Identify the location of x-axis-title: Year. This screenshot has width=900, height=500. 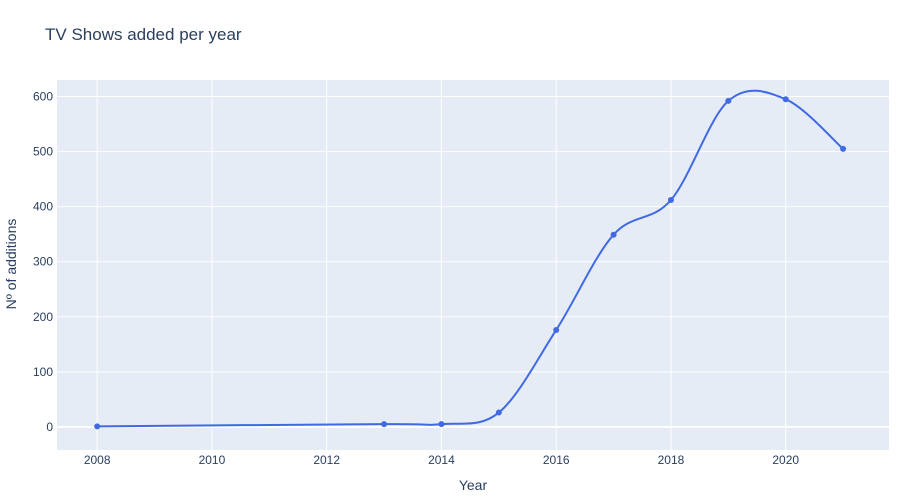
(473, 485).